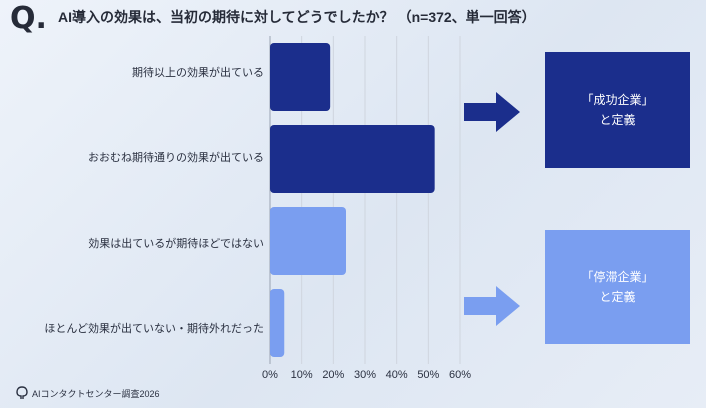  I want to click on footer-source: AIコンタクトセンター調査2026, so click(88, 393).